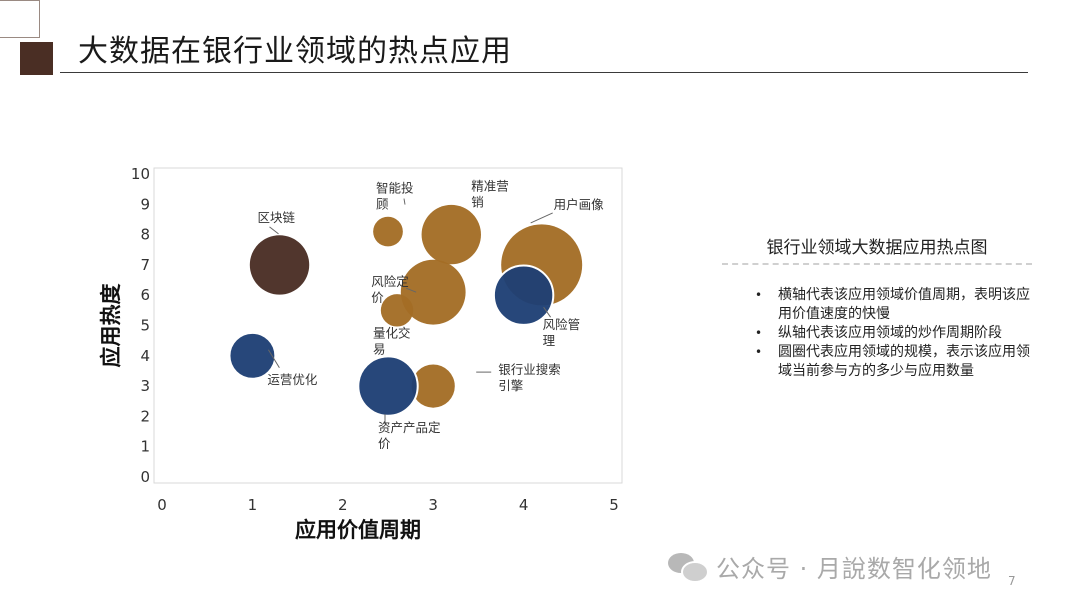  I want to click on bubble-label: 智能投, so click(395, 188).